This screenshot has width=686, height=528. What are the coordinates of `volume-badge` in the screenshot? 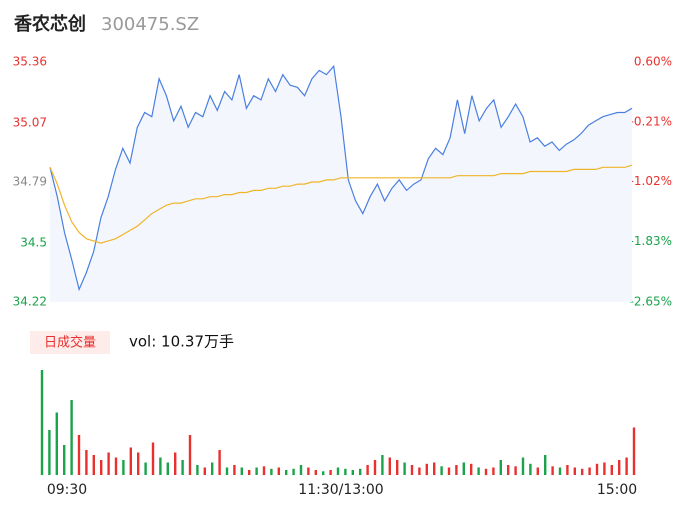 It's located at (70, 342).